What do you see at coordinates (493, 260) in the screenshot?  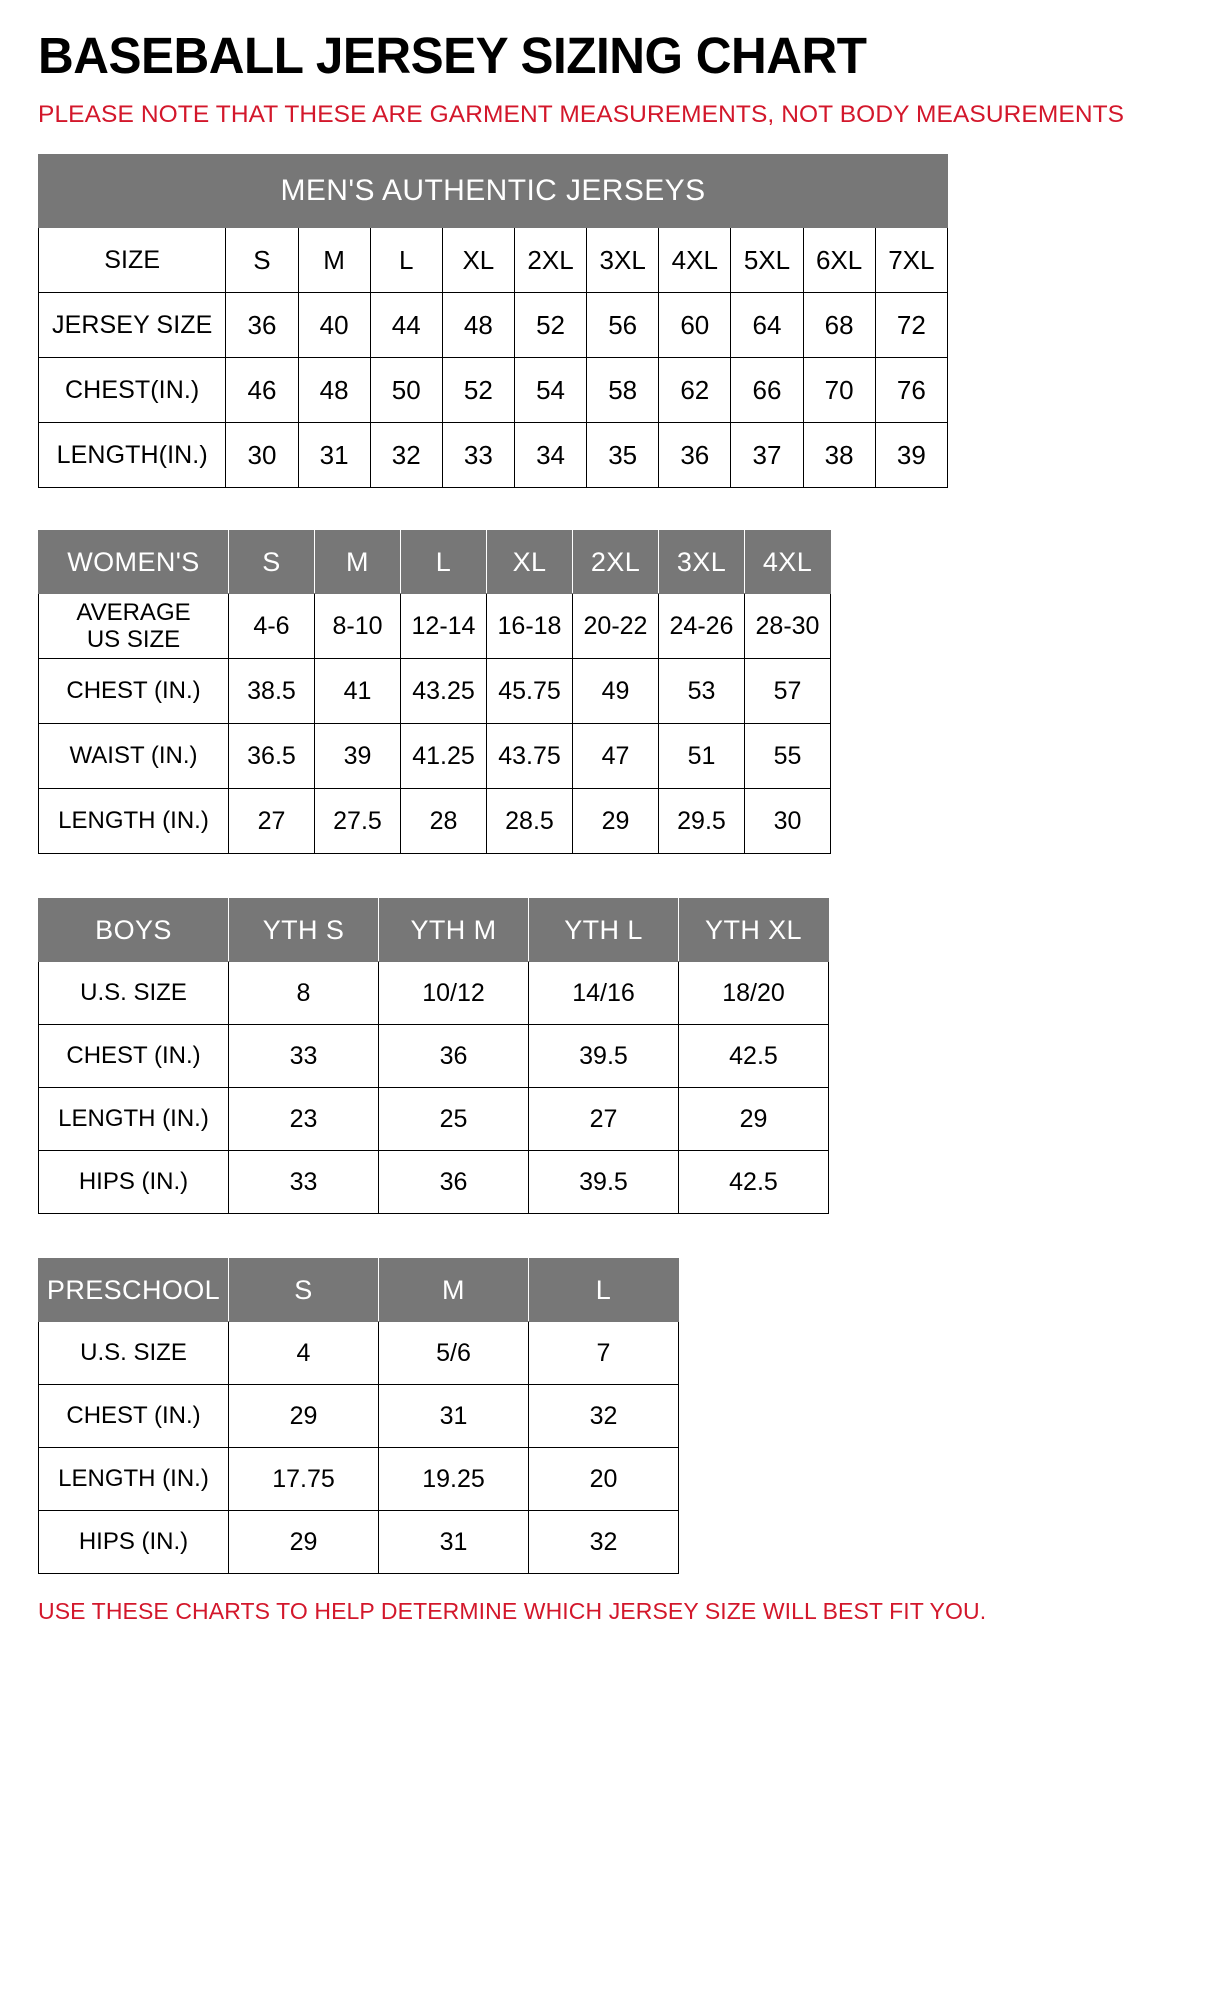 I see `table-row: SIZE S M L XL 2XL 3XL 4XL 5XL 6XL 7XL` at bounding box center [493, 260].